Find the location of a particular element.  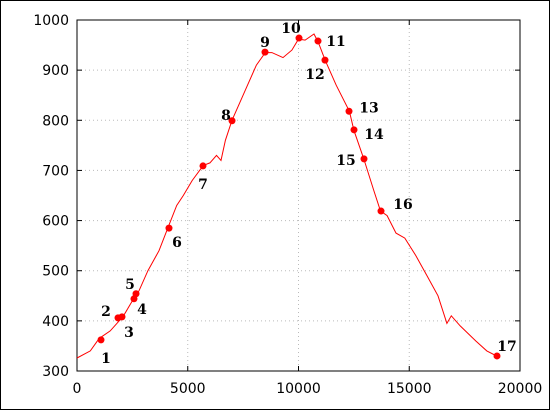

waypoint-label: 3 is located at coordinates (129, 333).